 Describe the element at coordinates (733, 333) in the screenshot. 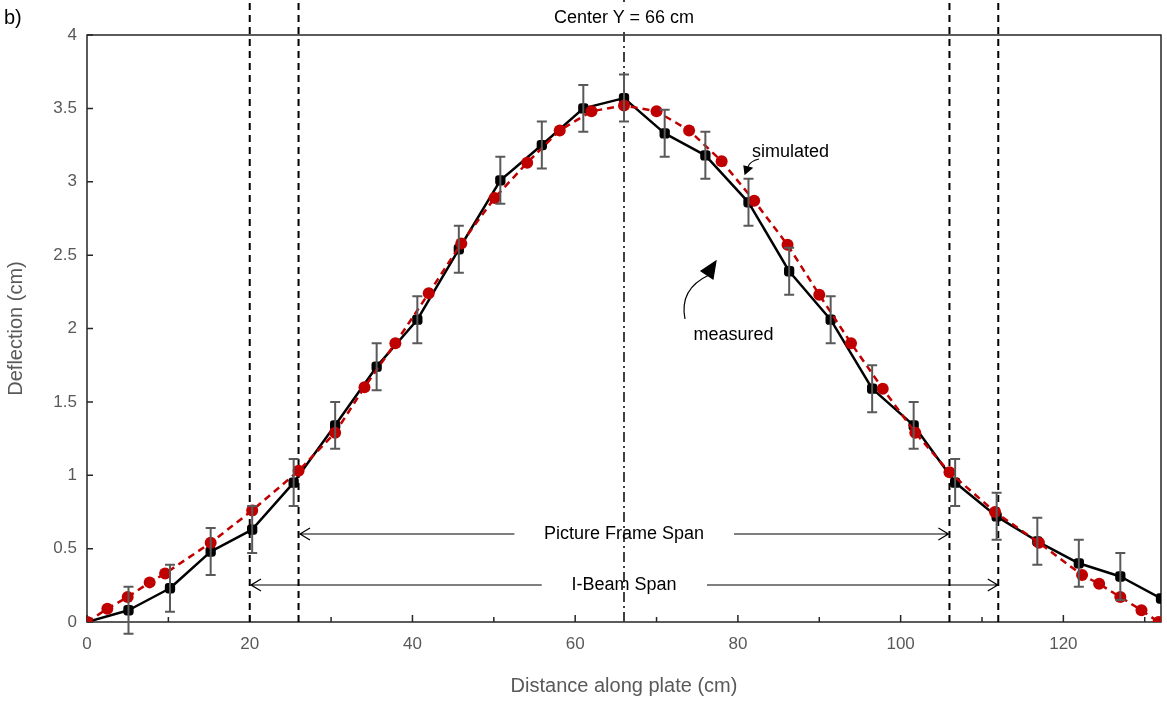

I see `text: measured` at that location.